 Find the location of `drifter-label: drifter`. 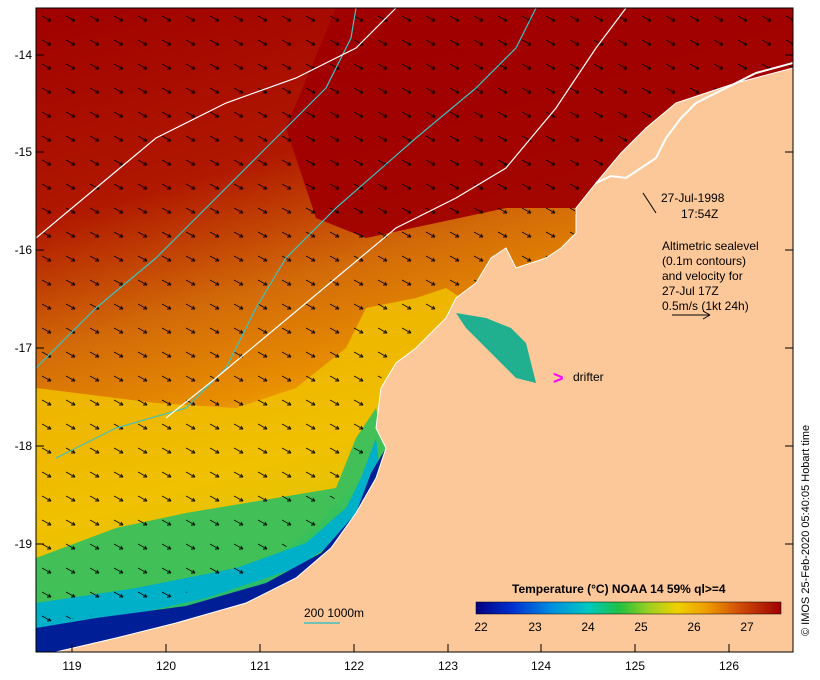

drifter-label: drifter is located at coordinates (588, 377).